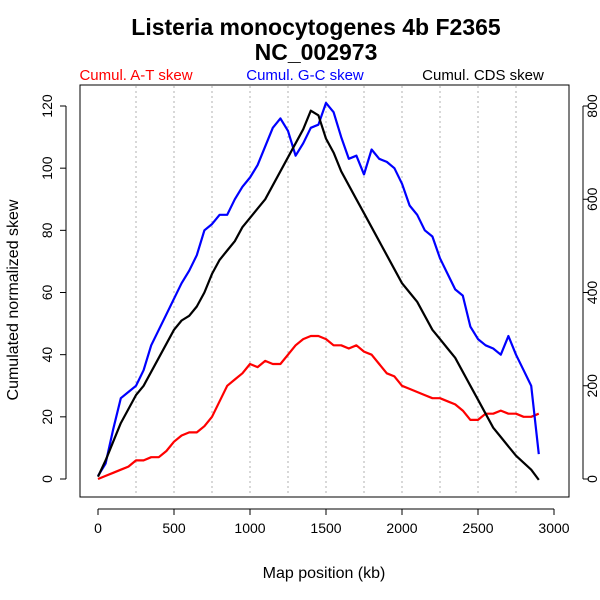 Image resolution: width=600 pixels, height=600 pixels. I want to click on y-left-tick-label: 100, so click(47, 168).